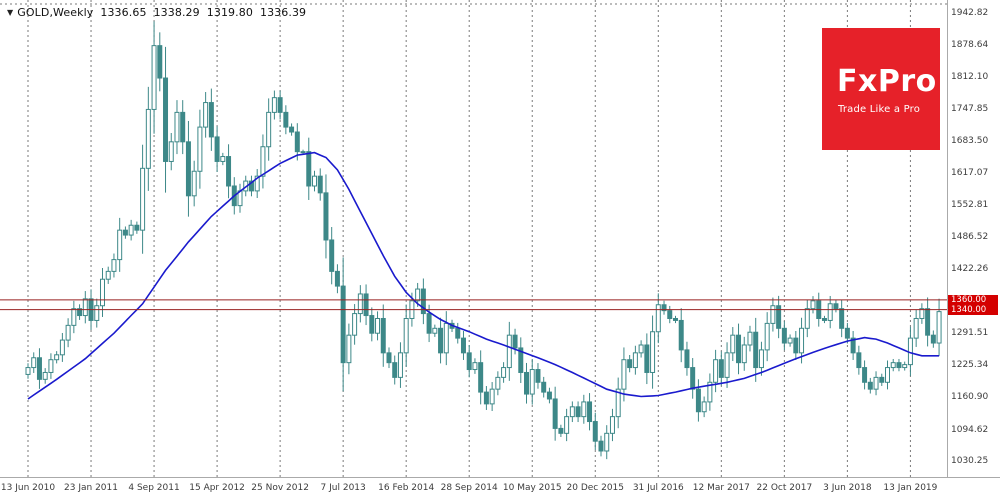  Describe the element at coordinates (970, 109) in the screenshot. I see `y-axis-label: 1747.85` at that location.